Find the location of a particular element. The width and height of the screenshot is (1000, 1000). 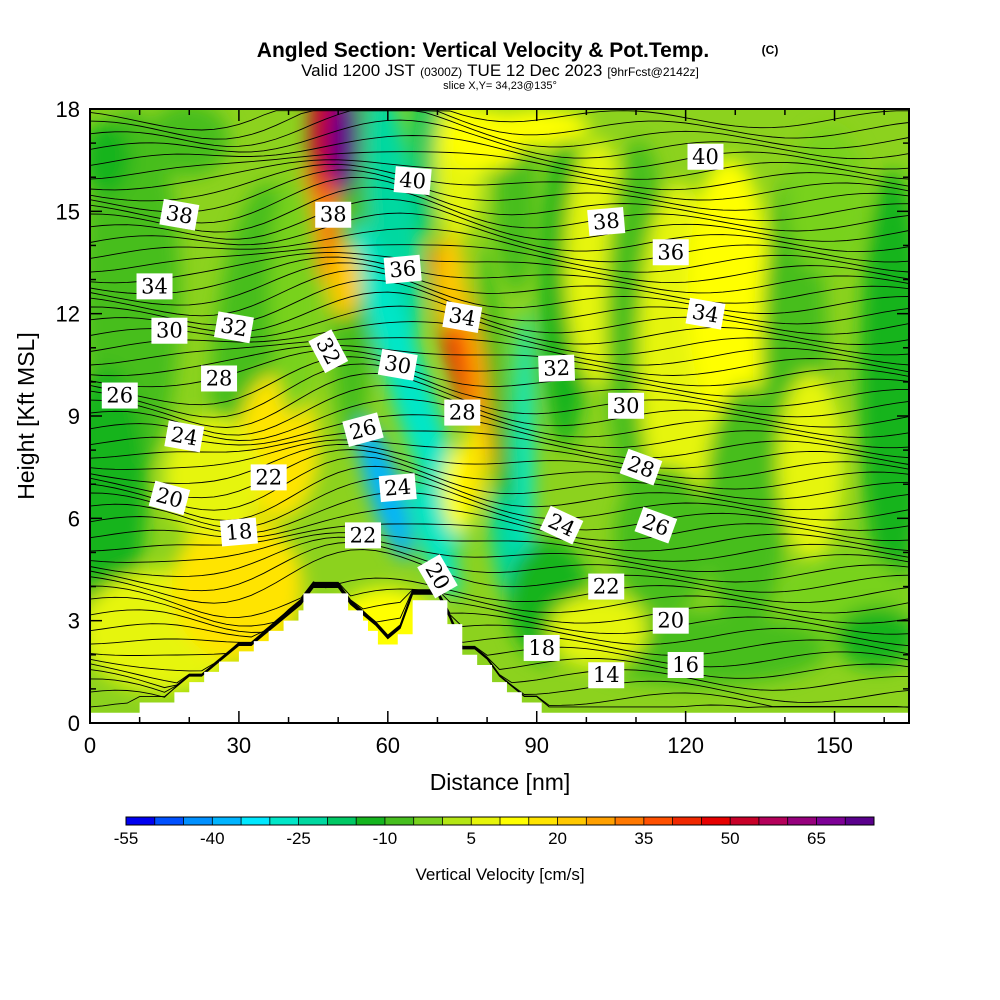

contour-label-text: 28 is located at coordinates (219, 378).